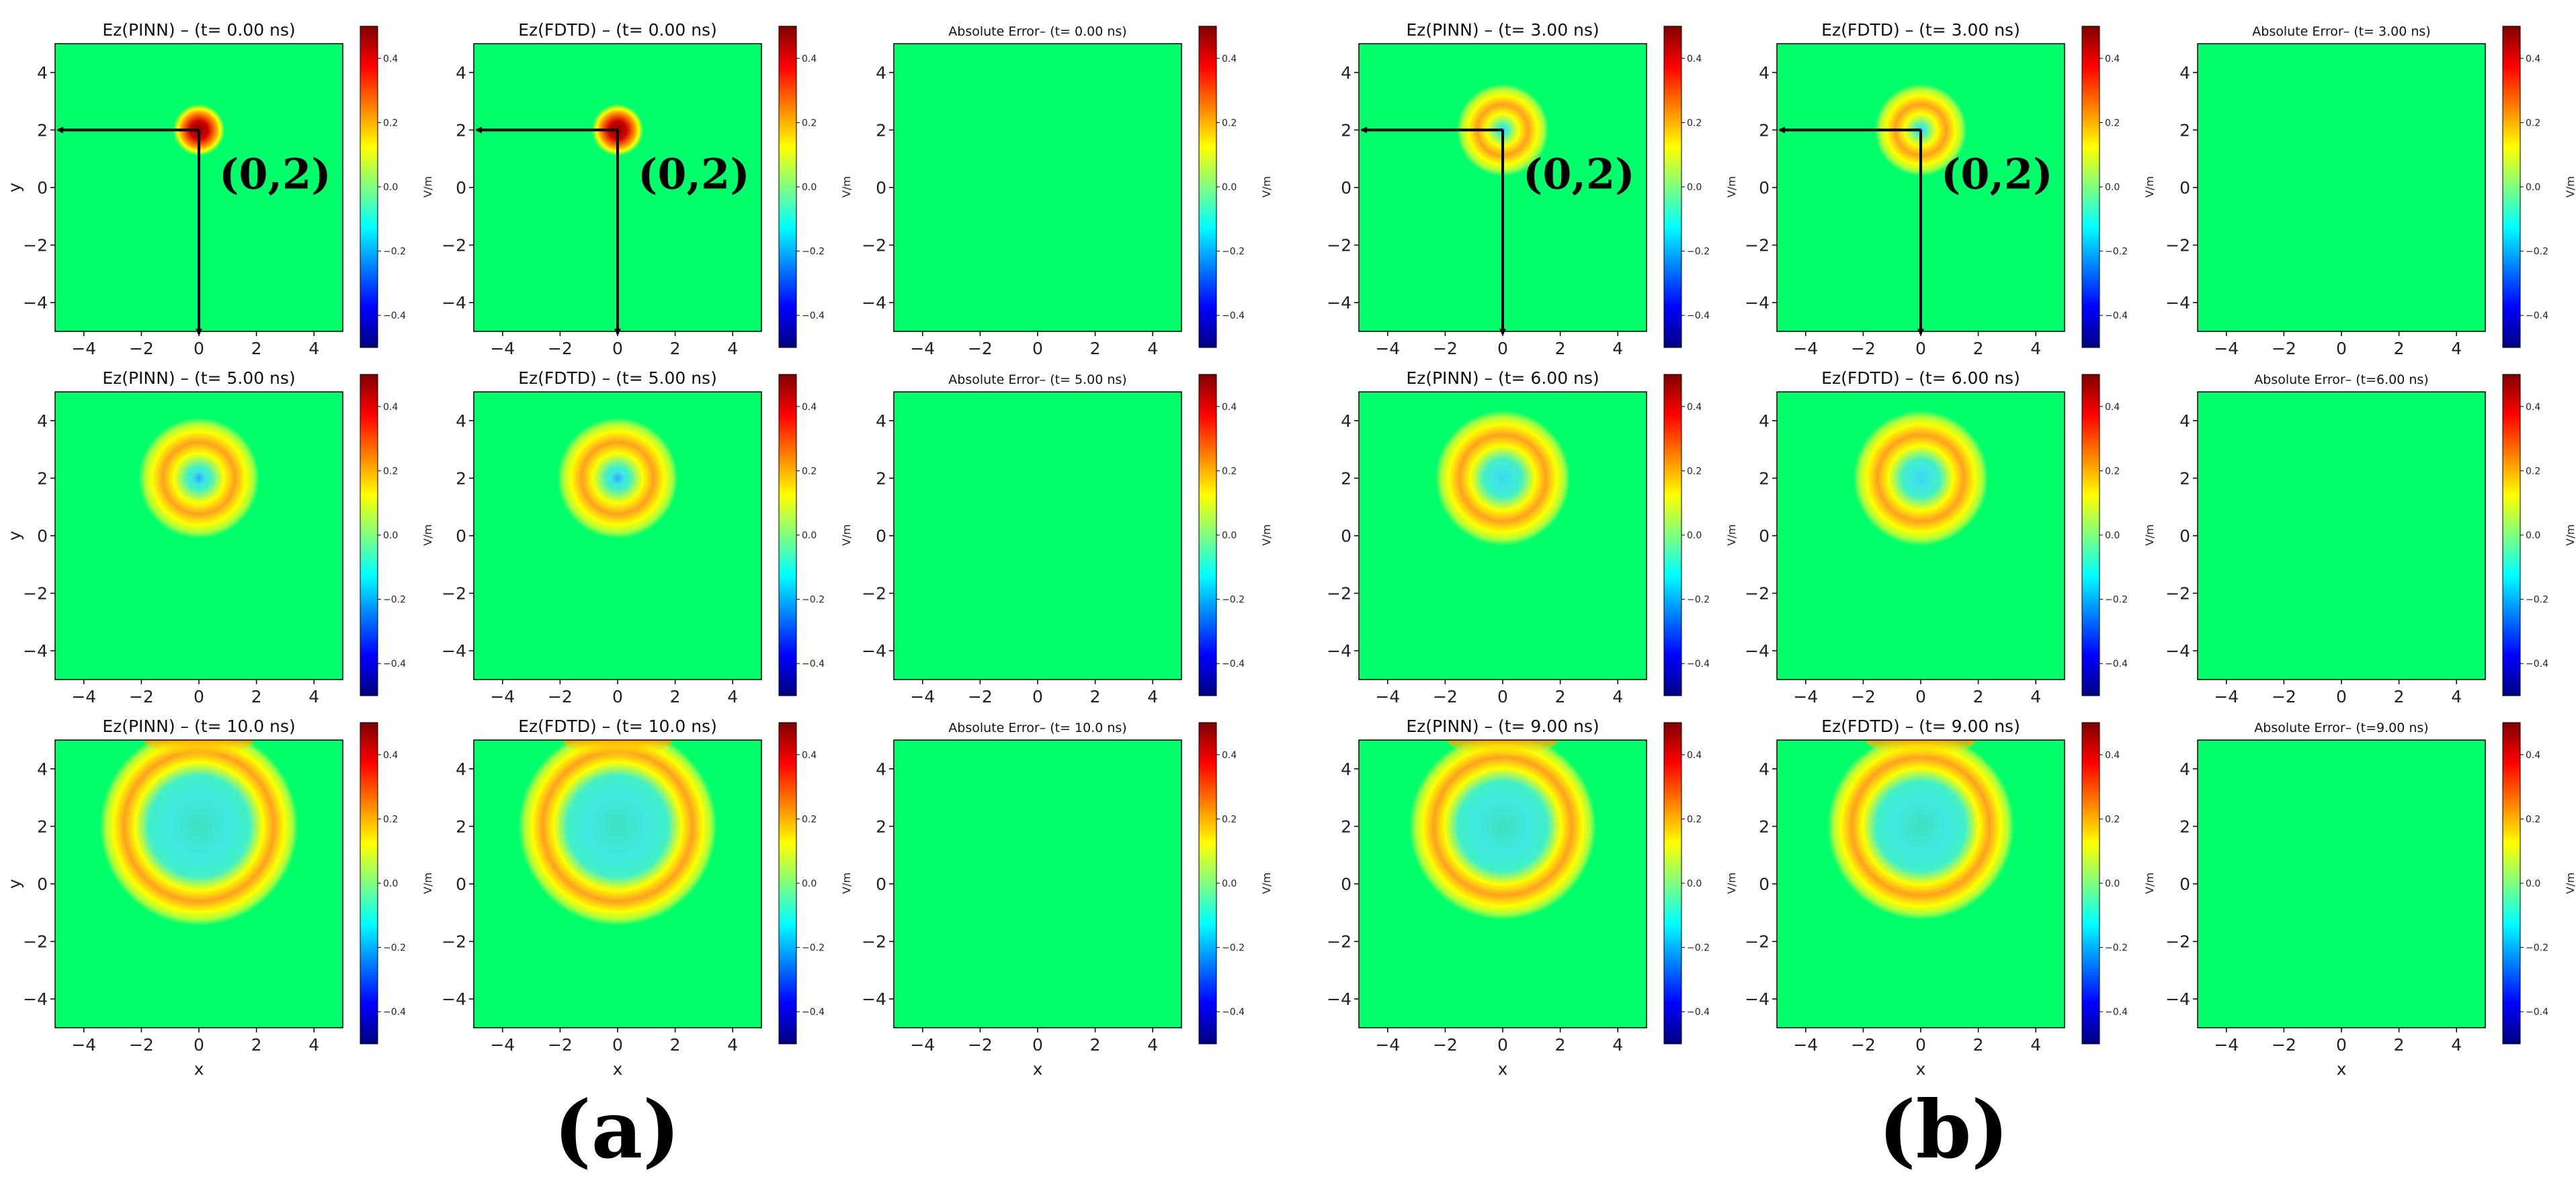 The width and height of the screenshot is (2576, 1183). I want to click on plot-title: Absolute Error– (t=6.00 ns), so click(2341, 379).